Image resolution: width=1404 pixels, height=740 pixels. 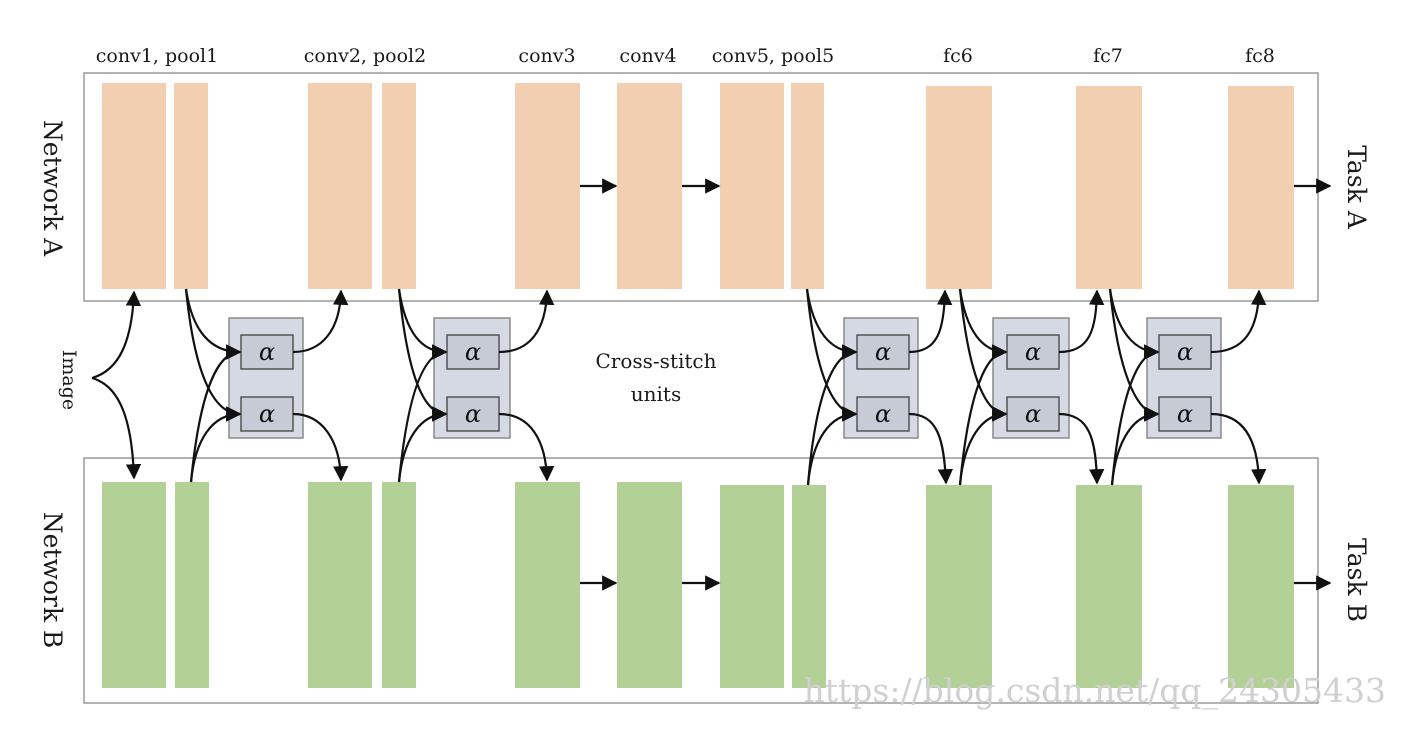 What do you see at coordinates (1109, 187) in the screenshot?
I see `network-a-fc7-block` at bounding box center [1109, 187].